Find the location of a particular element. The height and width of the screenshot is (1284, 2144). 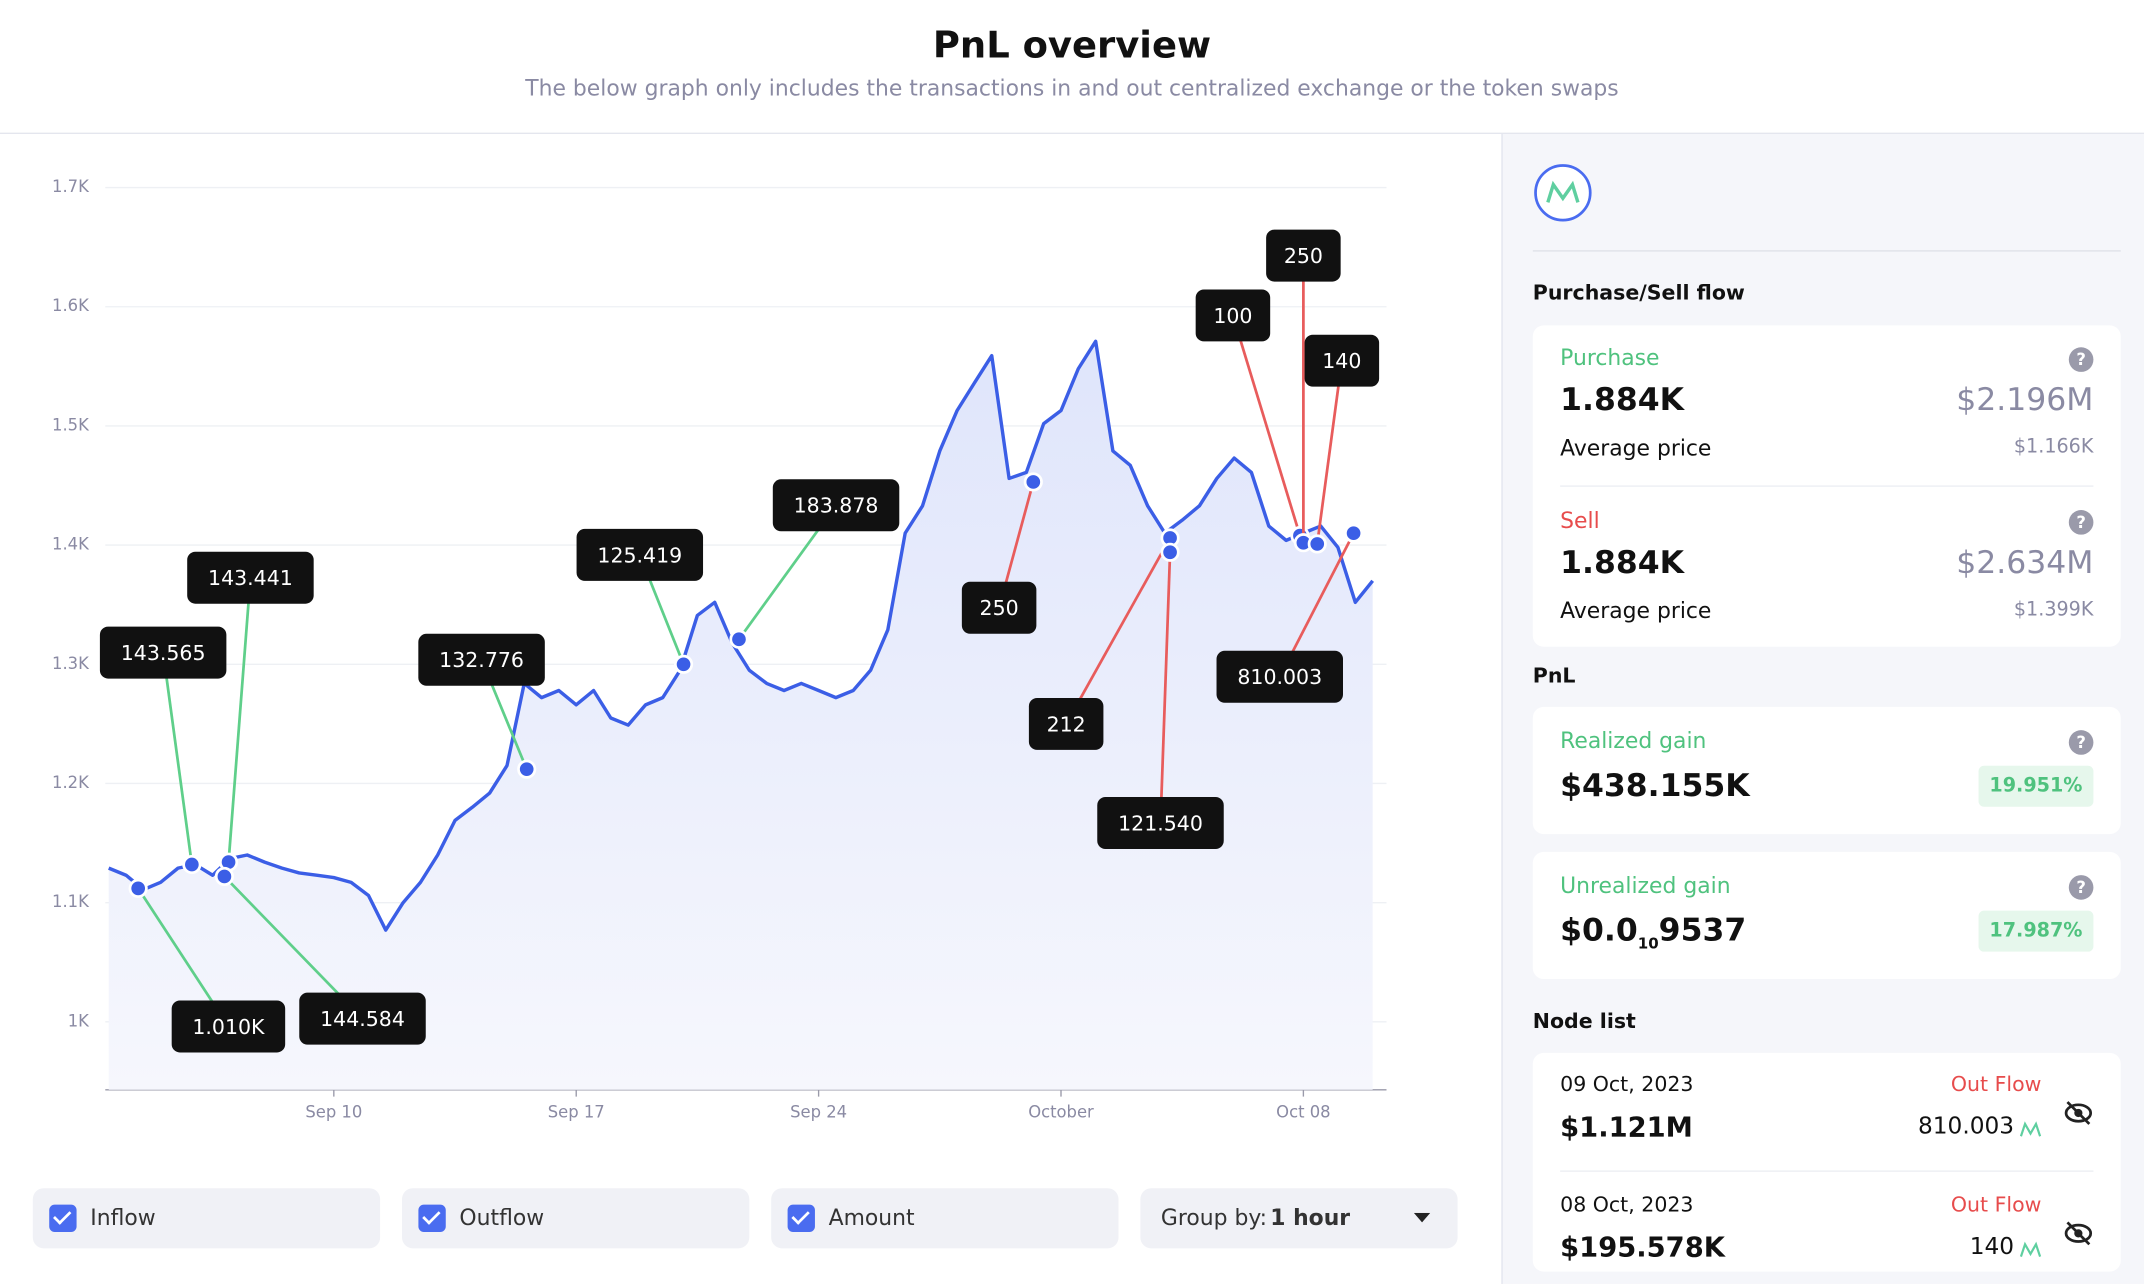

group-value: 1 hour is located at coordinates (1310, 1217).